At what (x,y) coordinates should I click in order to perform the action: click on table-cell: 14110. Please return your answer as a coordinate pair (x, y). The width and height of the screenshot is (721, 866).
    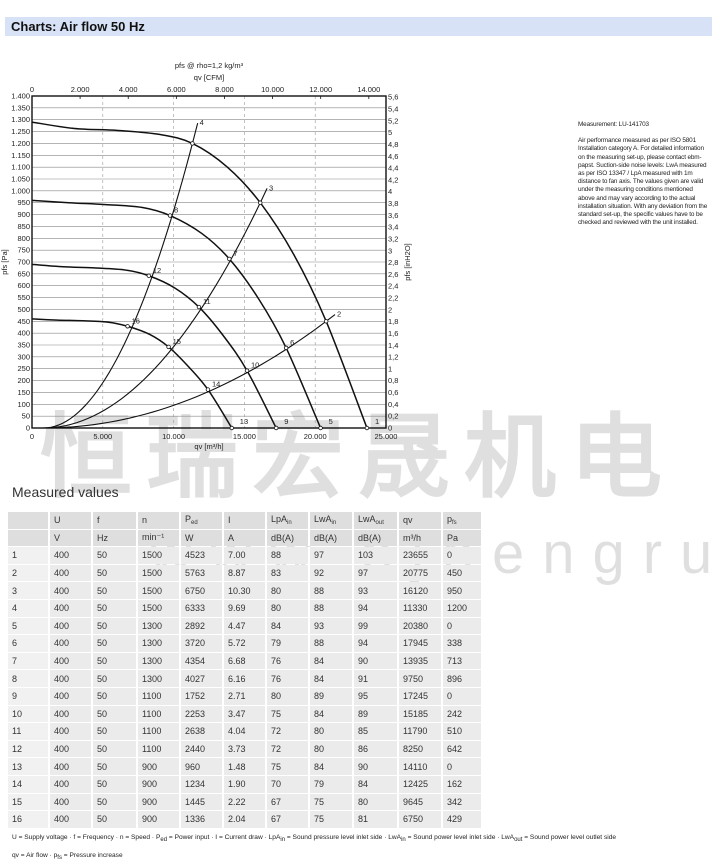
    Looking at the image, I should click on (421, 766).